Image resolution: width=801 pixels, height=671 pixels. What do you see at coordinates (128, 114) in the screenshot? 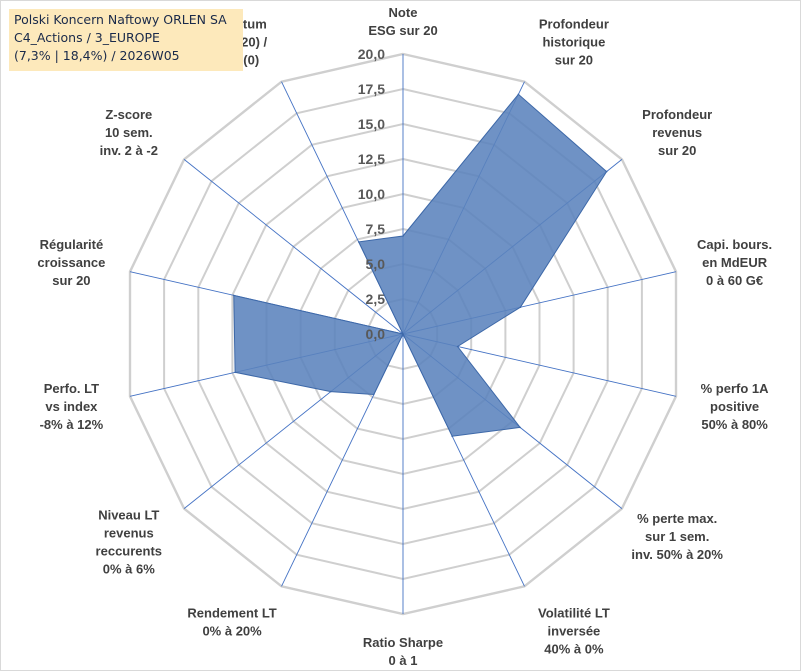
I see `axis-label-line: Z-score` at bounding box center [128, 114].